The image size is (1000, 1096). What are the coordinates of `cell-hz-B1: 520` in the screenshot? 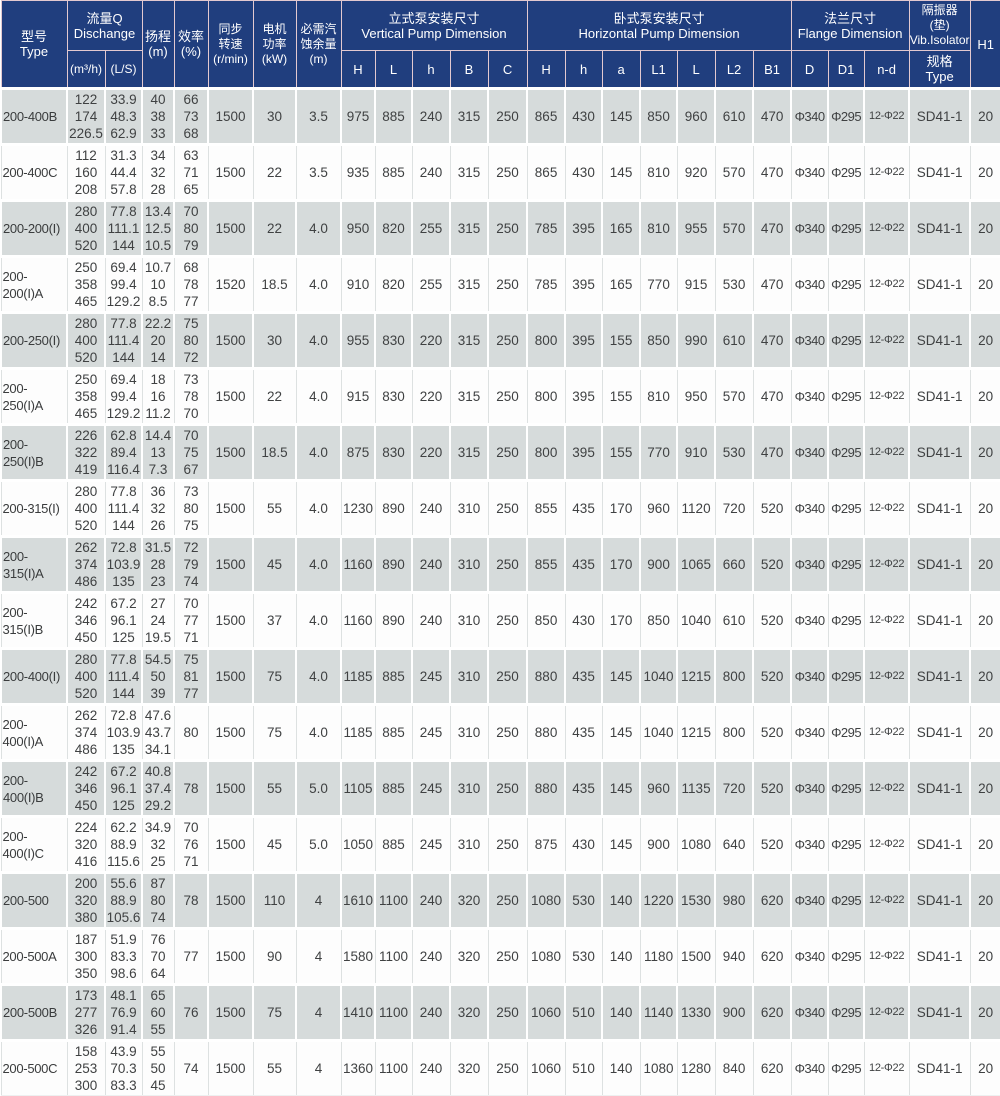 It's located at (772, 844).